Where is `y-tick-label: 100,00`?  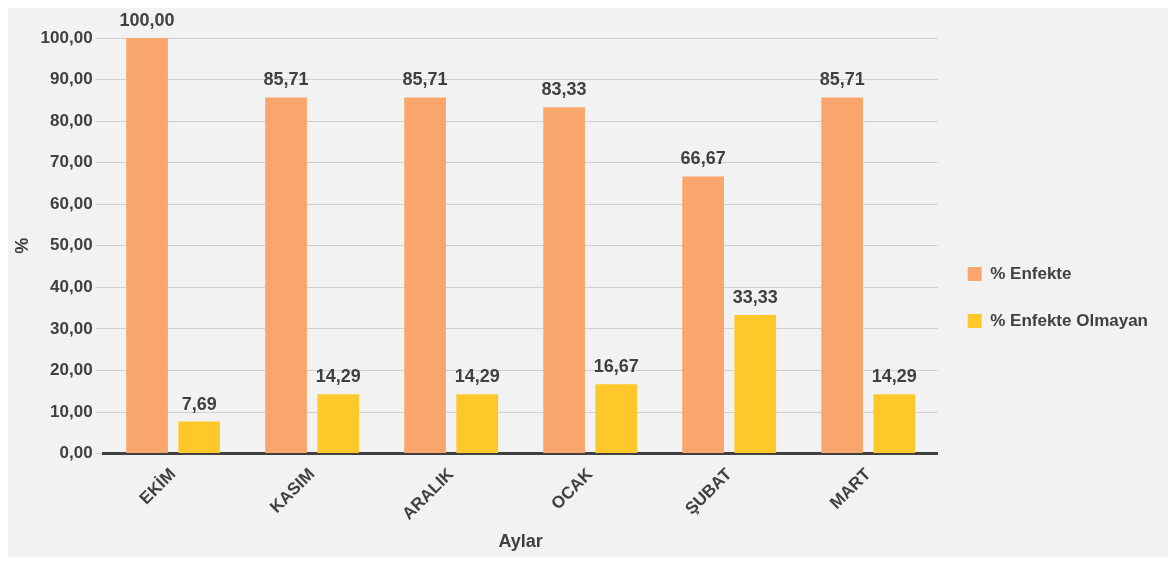
y-tick-label: 100,00 is located at coordinates (66, 37).